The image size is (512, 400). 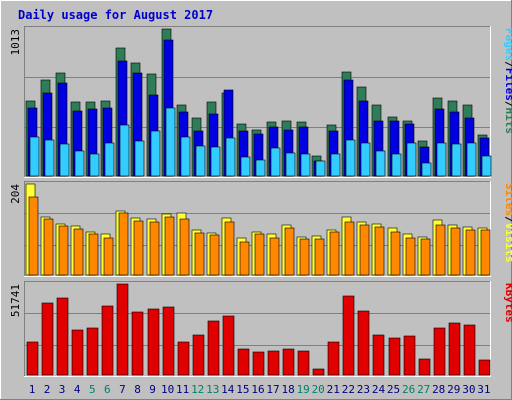 I want to click on y-tick-label: 51741, so click(x=15, y=300).